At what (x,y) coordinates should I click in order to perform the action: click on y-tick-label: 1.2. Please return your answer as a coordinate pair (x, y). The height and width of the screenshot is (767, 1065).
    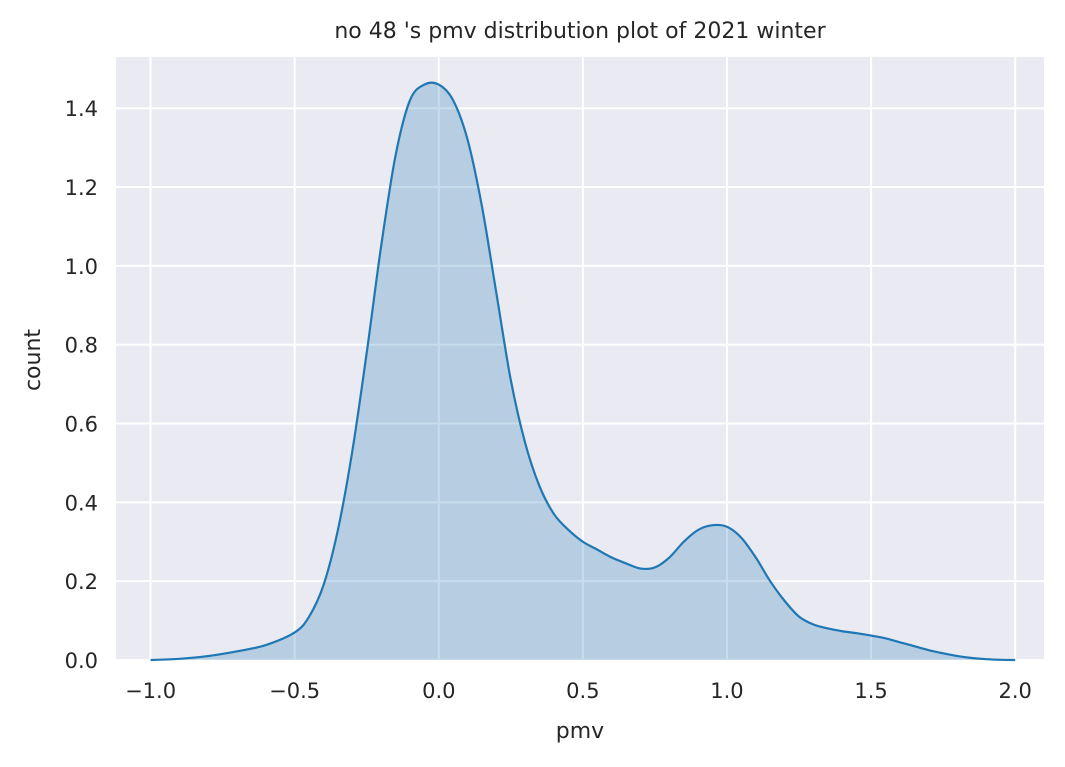
    Looking at the image, I should click on (81, 188).